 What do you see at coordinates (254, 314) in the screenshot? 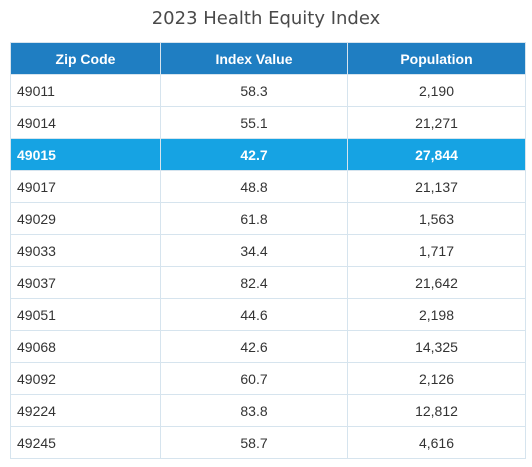
I see `index-value-cell: 44.6` at bounding box center [254, 314].